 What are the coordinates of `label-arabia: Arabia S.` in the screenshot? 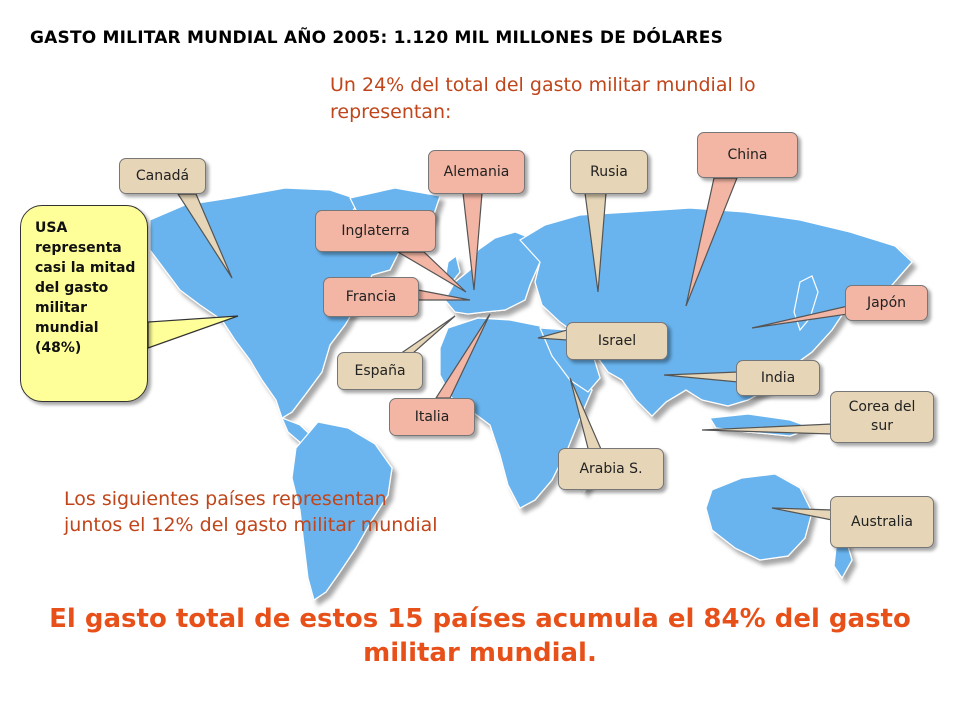 It's located at (611, 469).